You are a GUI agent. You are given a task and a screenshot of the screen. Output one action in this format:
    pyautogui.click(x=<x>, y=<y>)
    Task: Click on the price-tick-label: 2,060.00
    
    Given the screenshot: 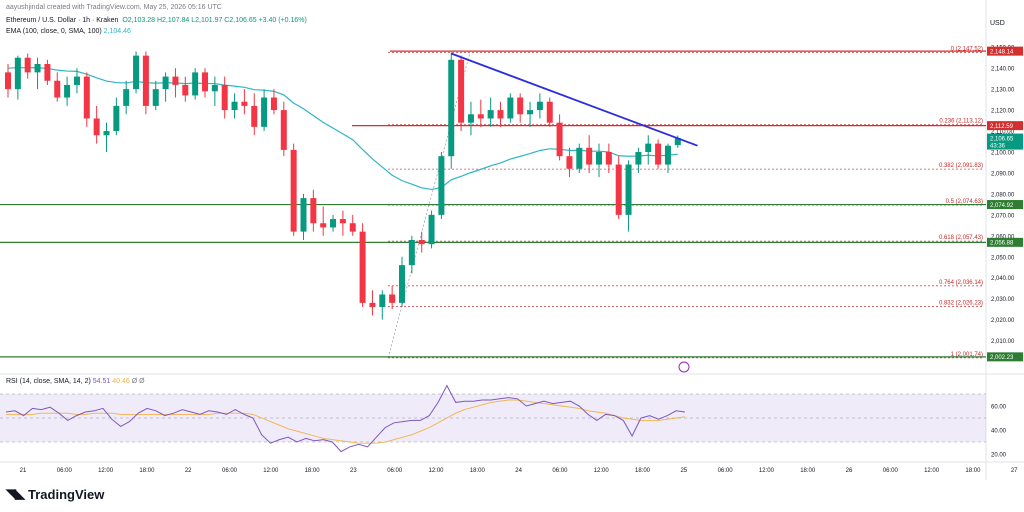 What is the action you would take?
    pyautogui.click(x=1003, y=237)
    